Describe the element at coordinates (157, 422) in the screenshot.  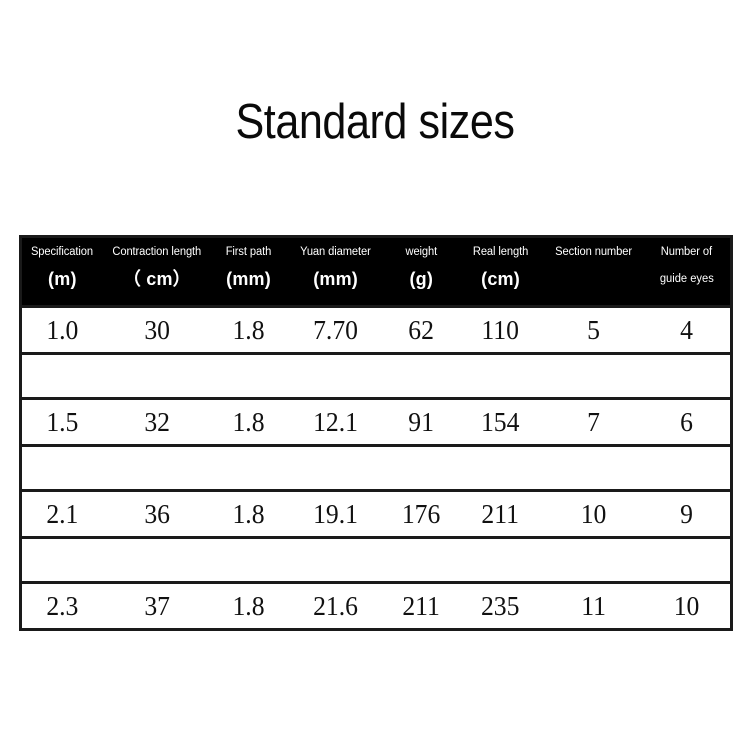
I see `table-cell: 32` at that location.